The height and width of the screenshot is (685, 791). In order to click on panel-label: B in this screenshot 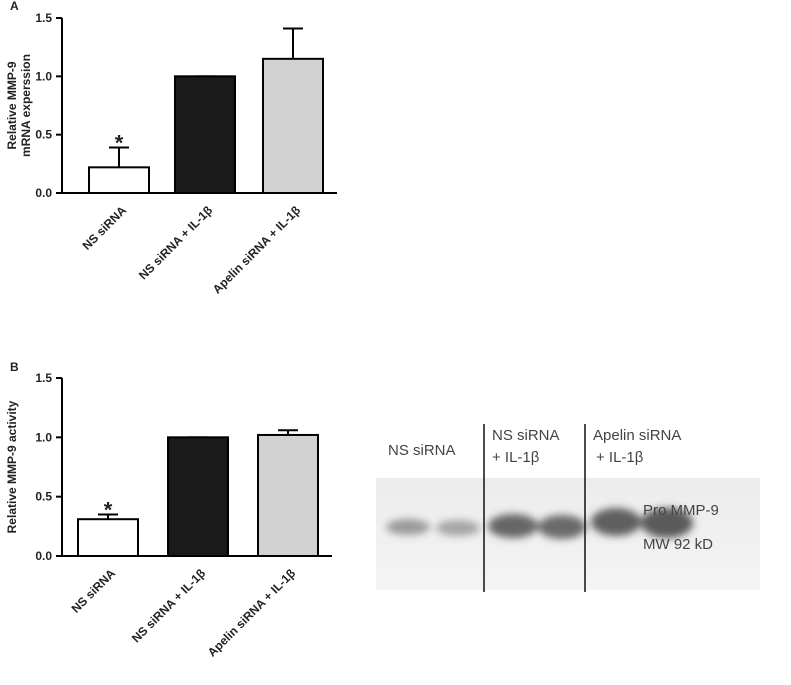, I will do `click(14, 367)`.